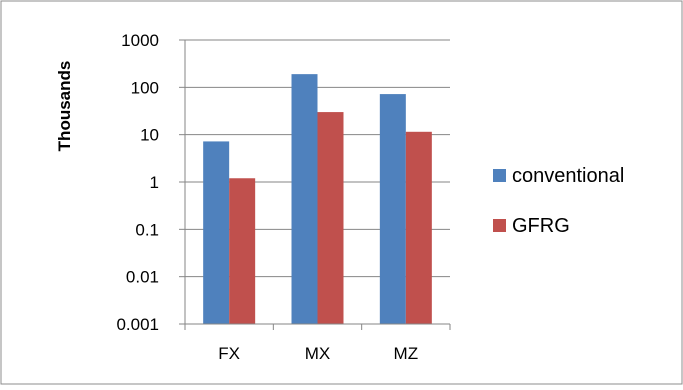  What do you see at coordinates (242, 251) in the screenshot?
I see `bar-gfrg-fx` at bounding box center [242, 251].